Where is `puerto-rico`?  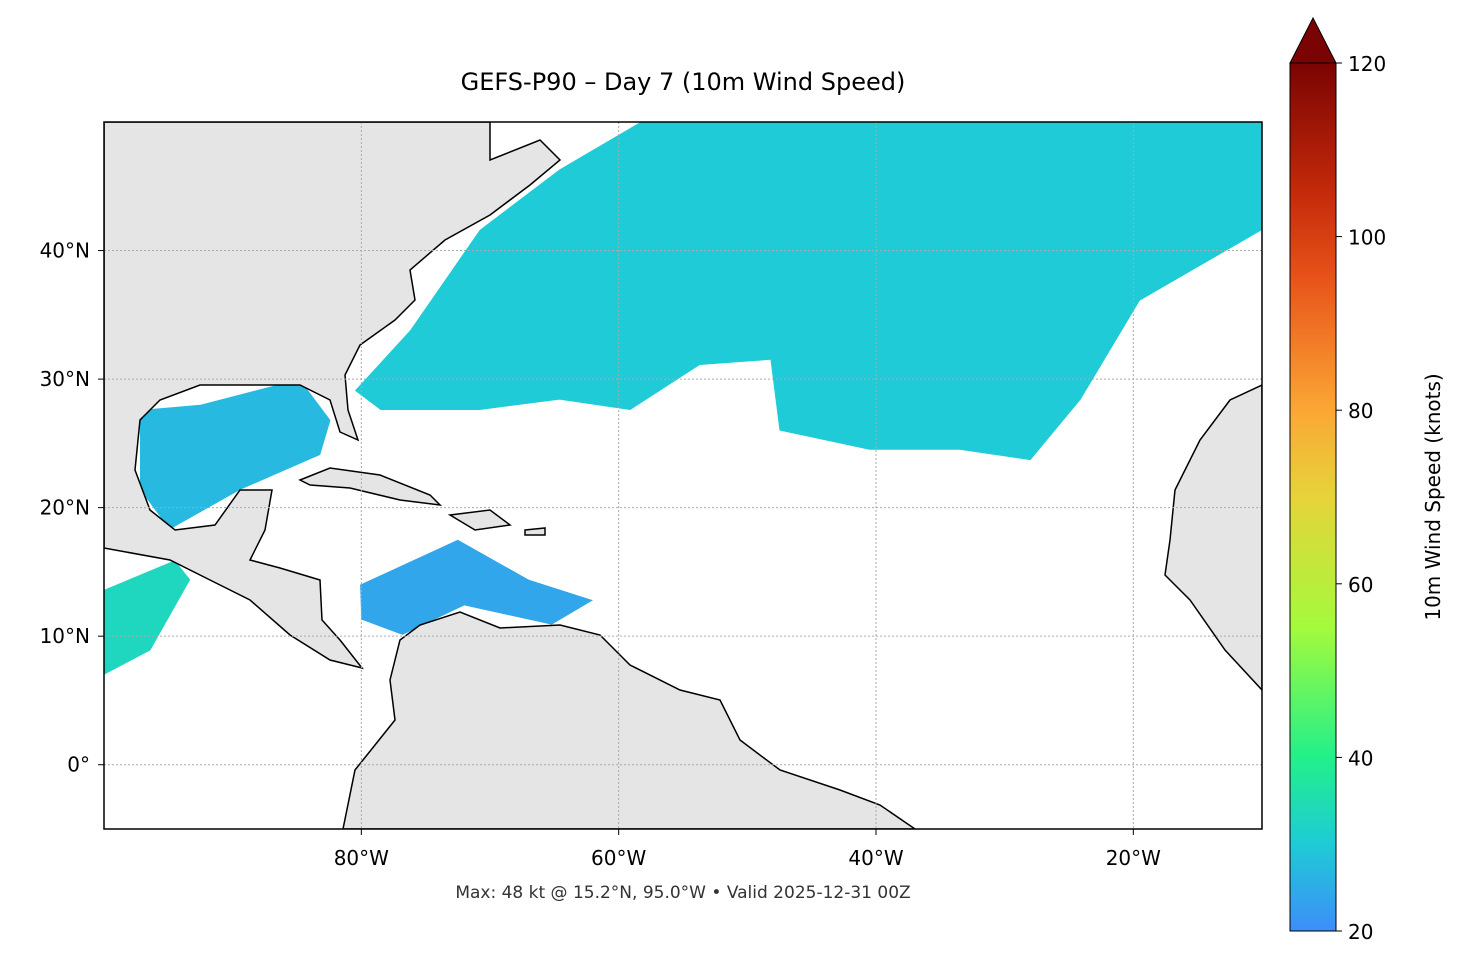
puerto-rico is located at coordinates (535, 531).